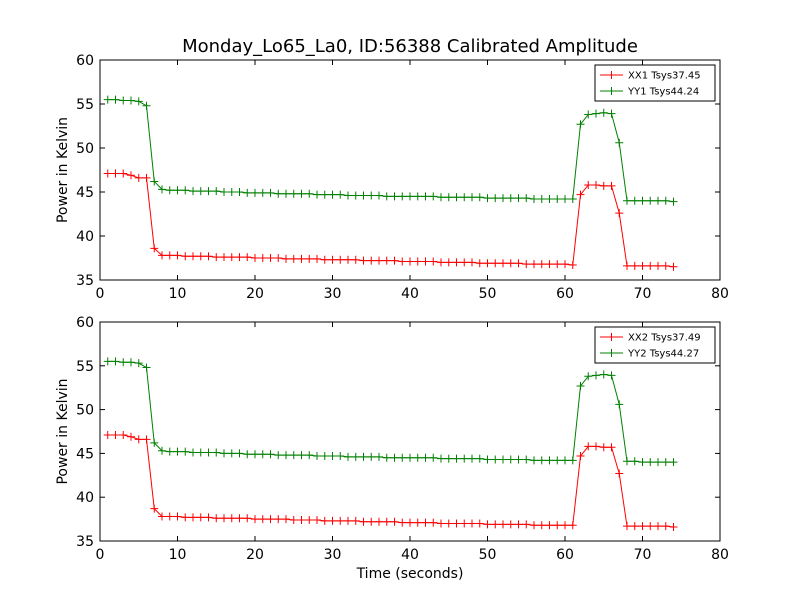  Describe the element at coordinates (410, 574) in the screenshot. I see `x-axis-label: Time (seconds)` at that location.